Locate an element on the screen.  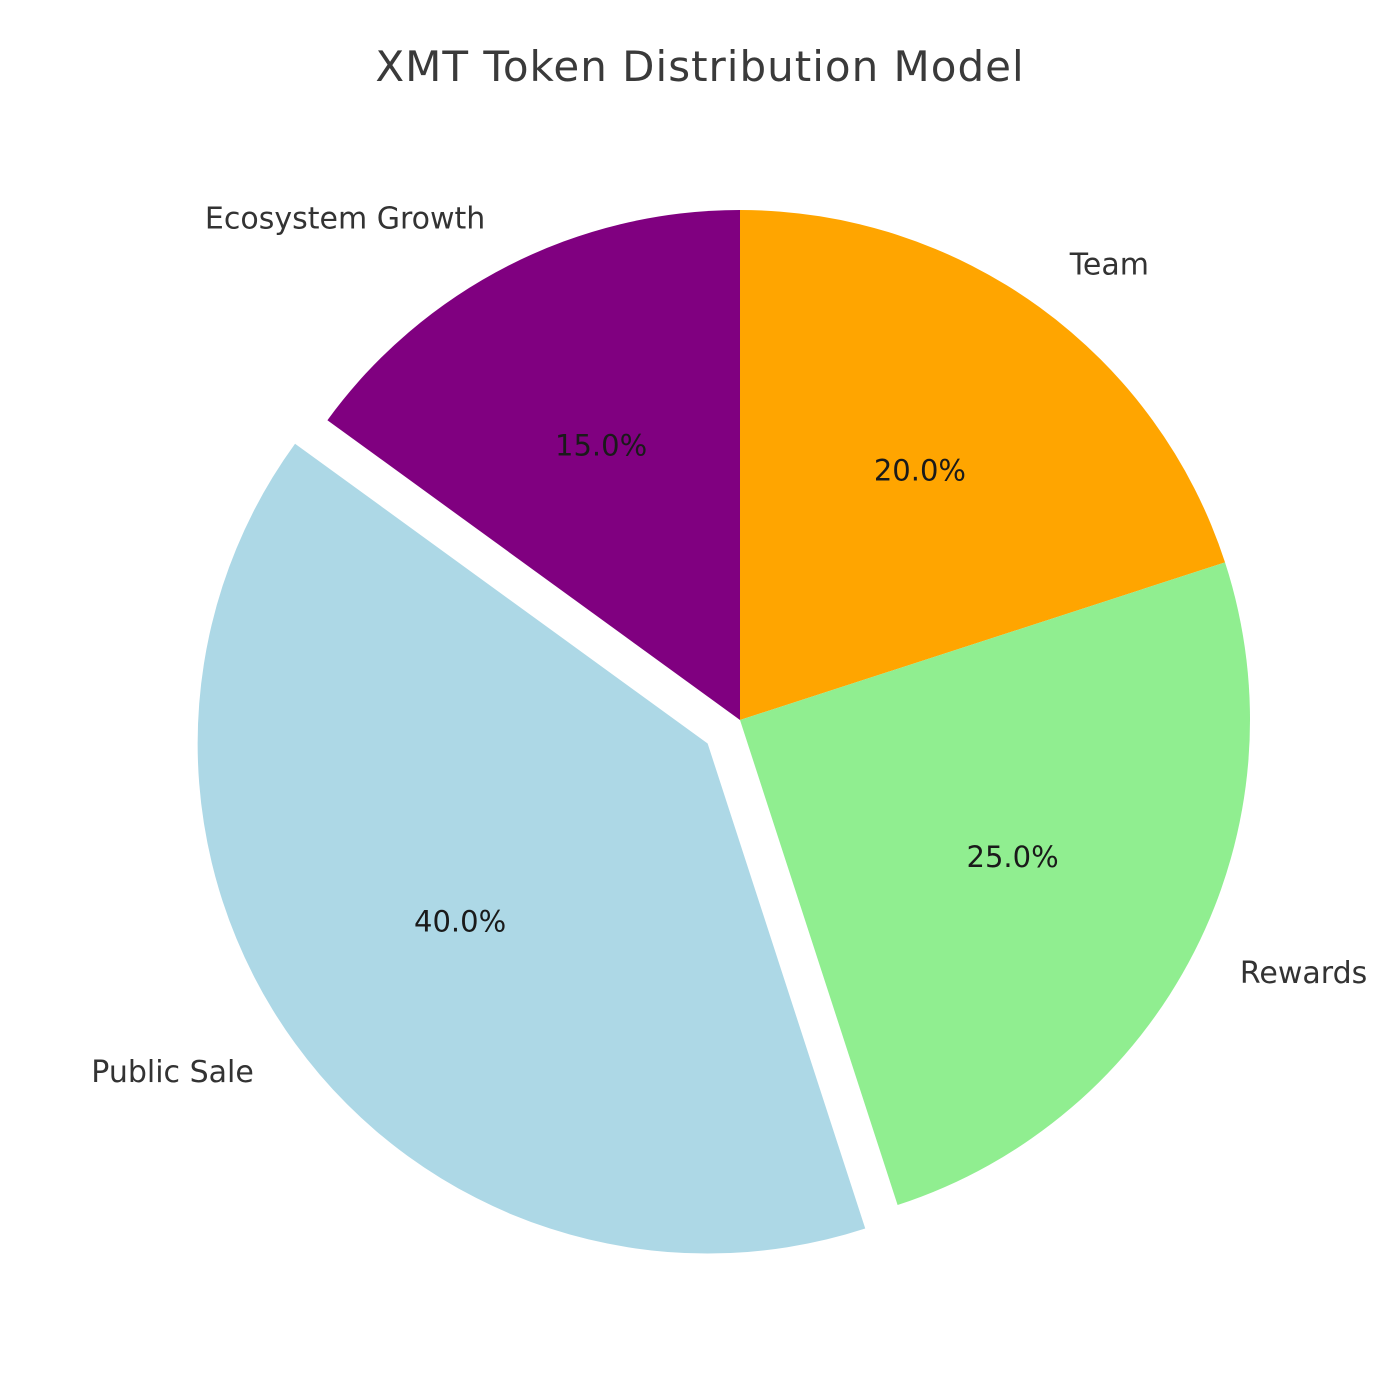
pie-slice-ecosystem-growth is located at coordinates (533, 465).